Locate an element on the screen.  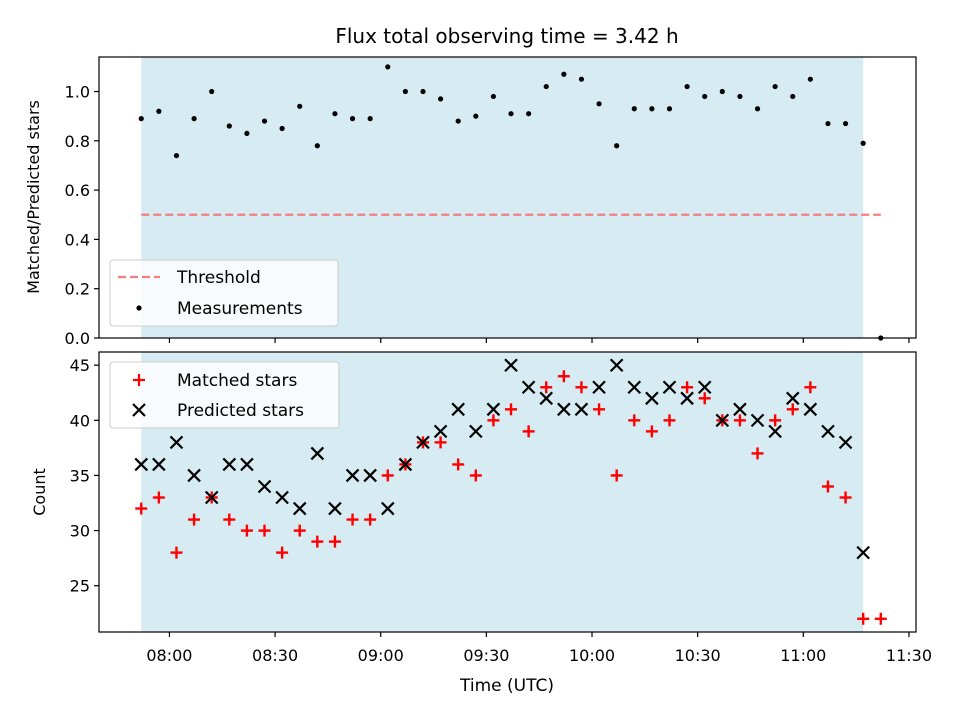
legend-measurements-label: Measurements is located at coordinates (240, 309).